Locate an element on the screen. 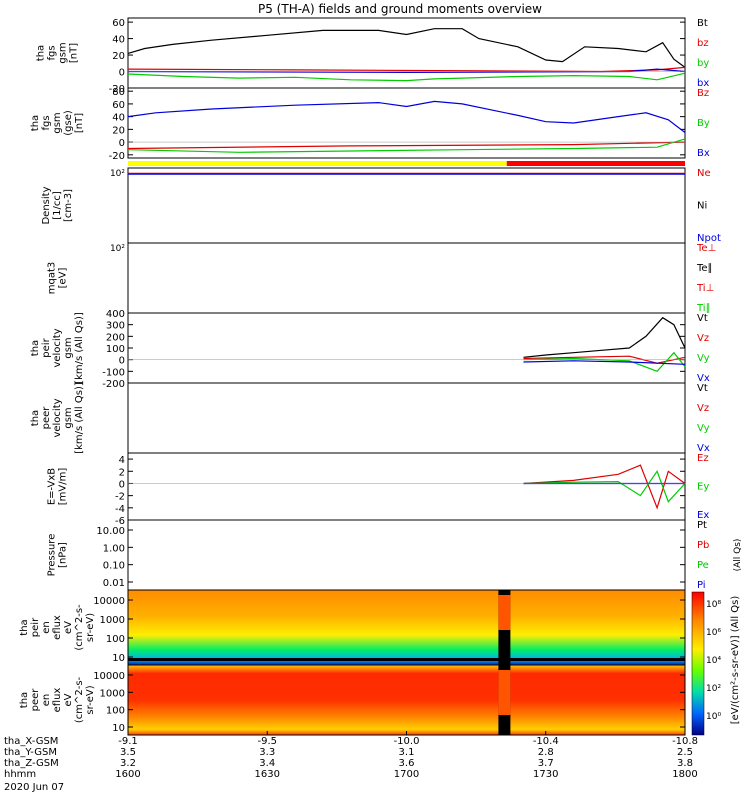 The width and height of the screenshot is (750, 800). x-tick-label: 3.3 is located at coordinates (267, 752).